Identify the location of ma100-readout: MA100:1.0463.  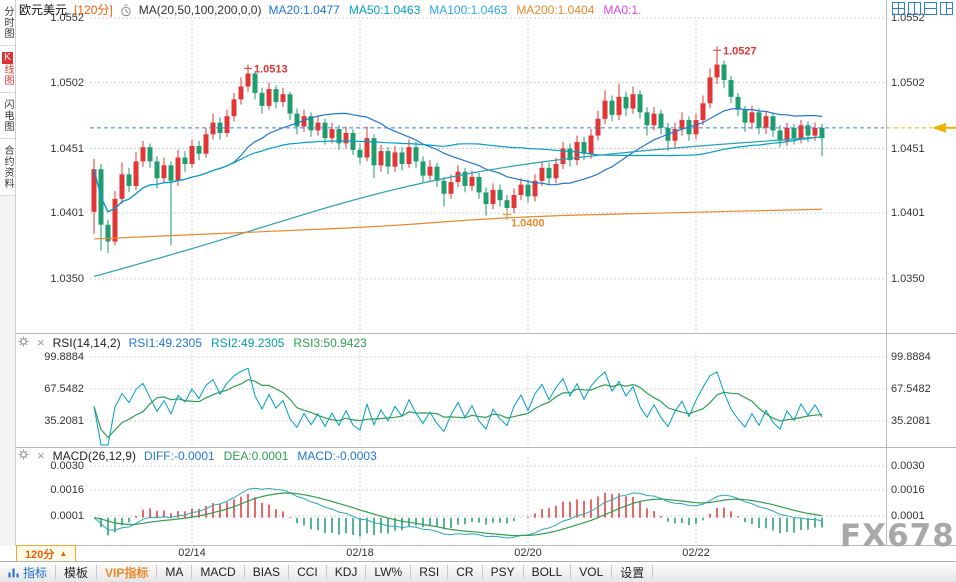
(468, 9).